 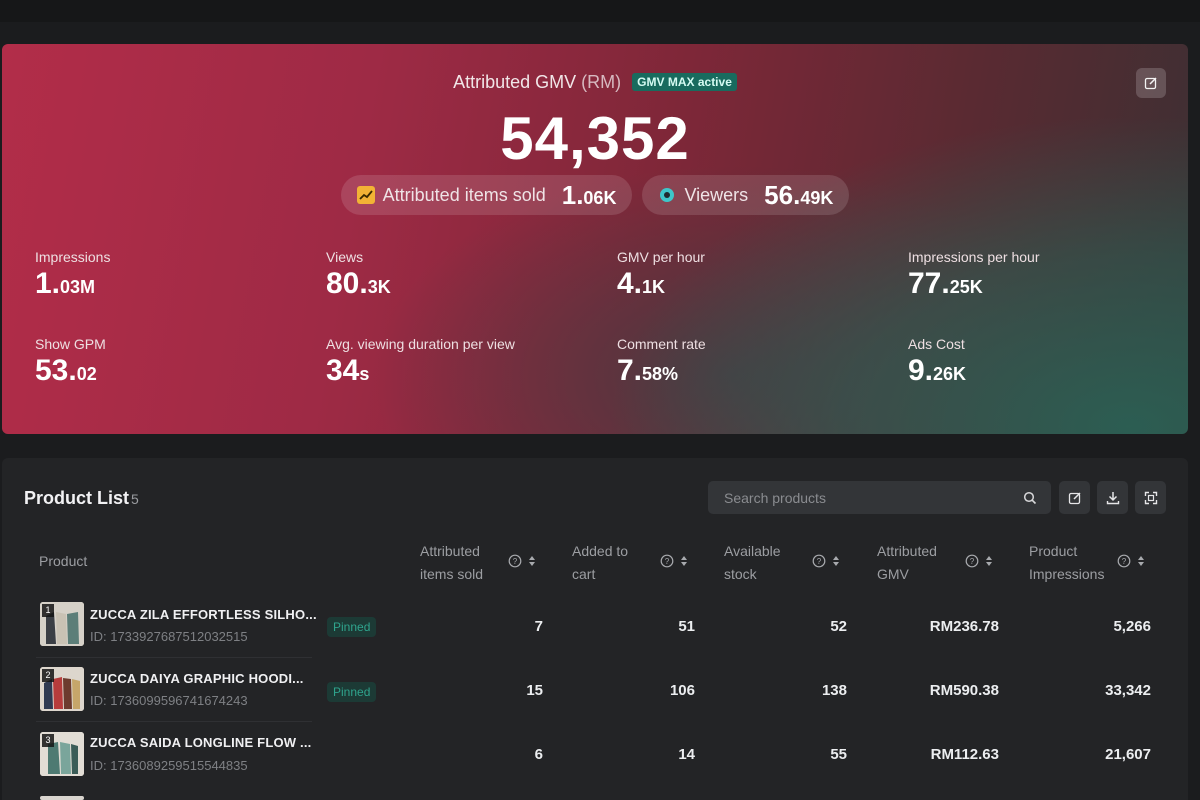 I want to click on product-thumbnail, so click(x=62, y=798).